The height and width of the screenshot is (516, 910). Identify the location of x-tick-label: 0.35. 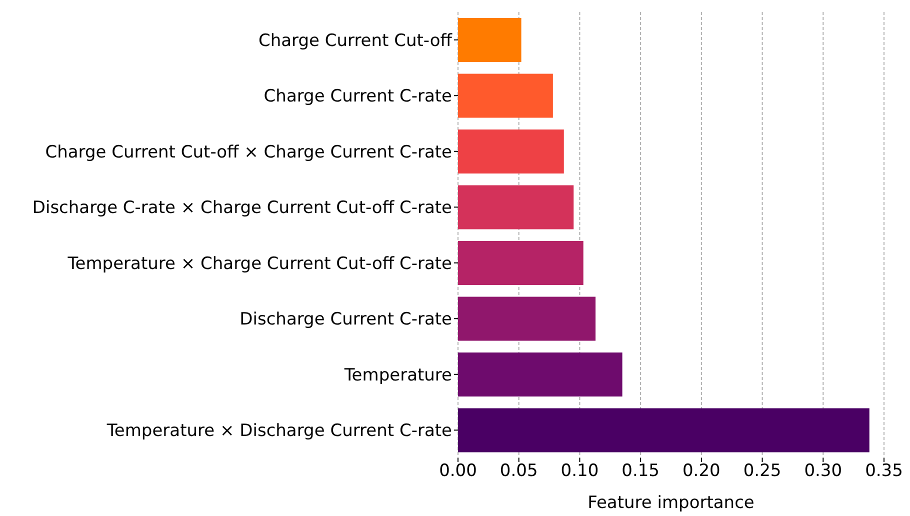
(884, 471).